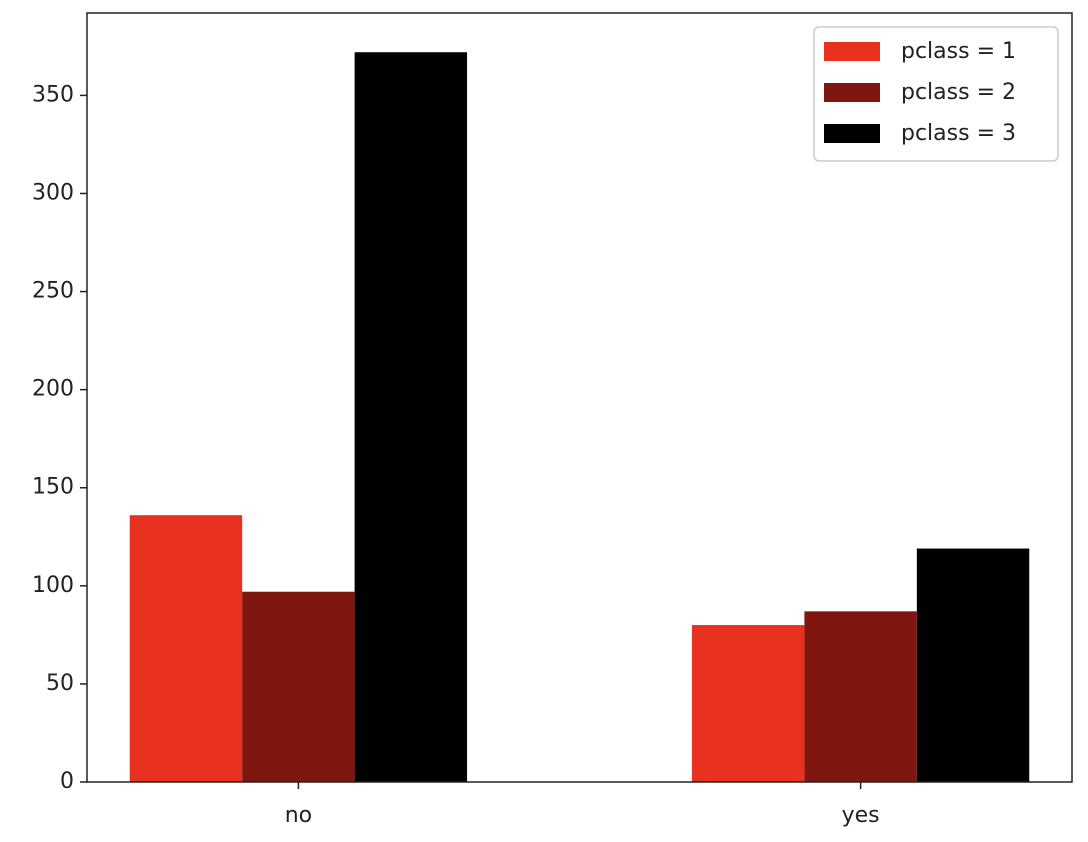  I want to click on y-tick-label: 50, so click(60, 683).